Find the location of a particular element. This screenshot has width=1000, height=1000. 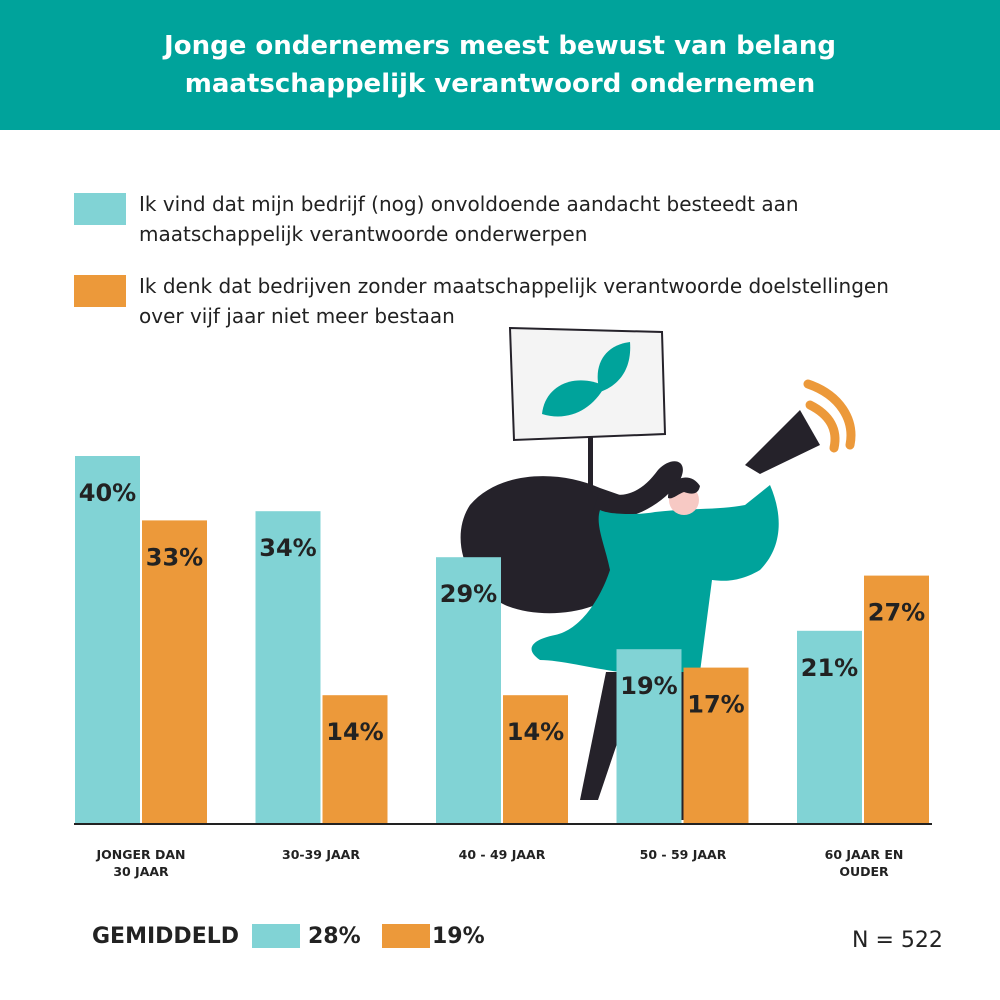

hair-strand is located at coordinates (636, 491).